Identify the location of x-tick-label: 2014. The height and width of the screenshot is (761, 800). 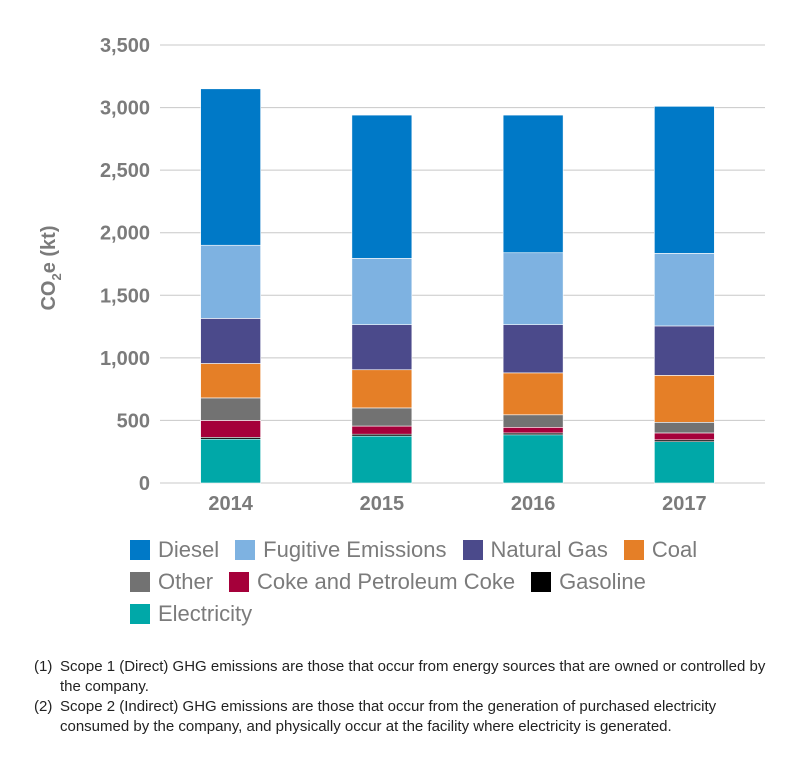
(230, 504).